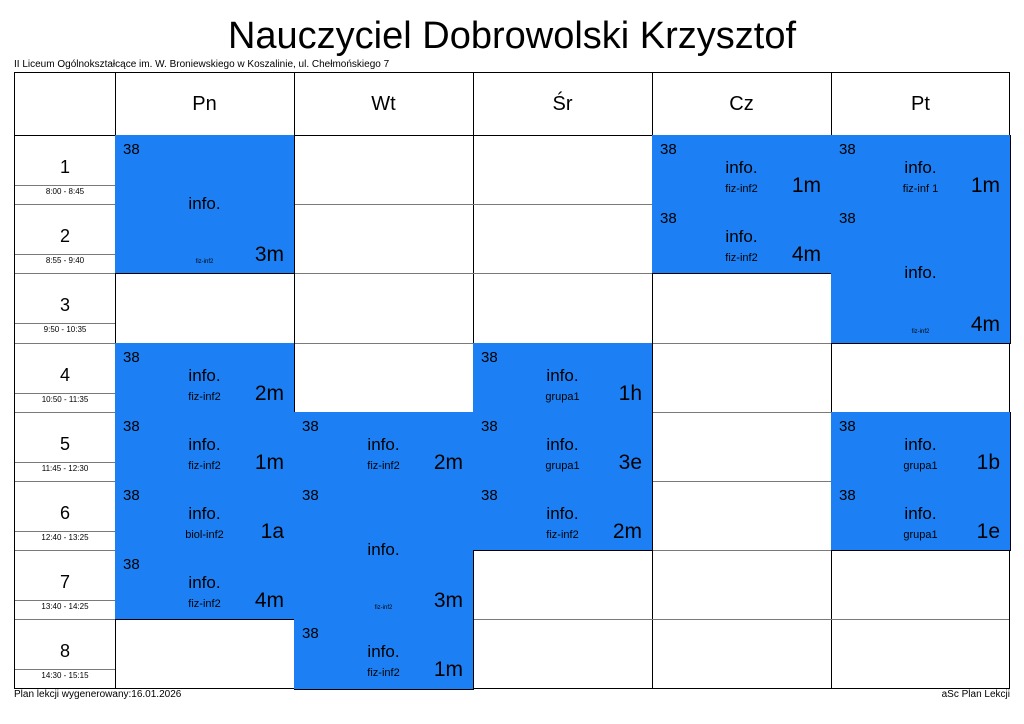 The width and height of the screenshot is (1024, 724). I want to click on column-divider, so click(831, 380).